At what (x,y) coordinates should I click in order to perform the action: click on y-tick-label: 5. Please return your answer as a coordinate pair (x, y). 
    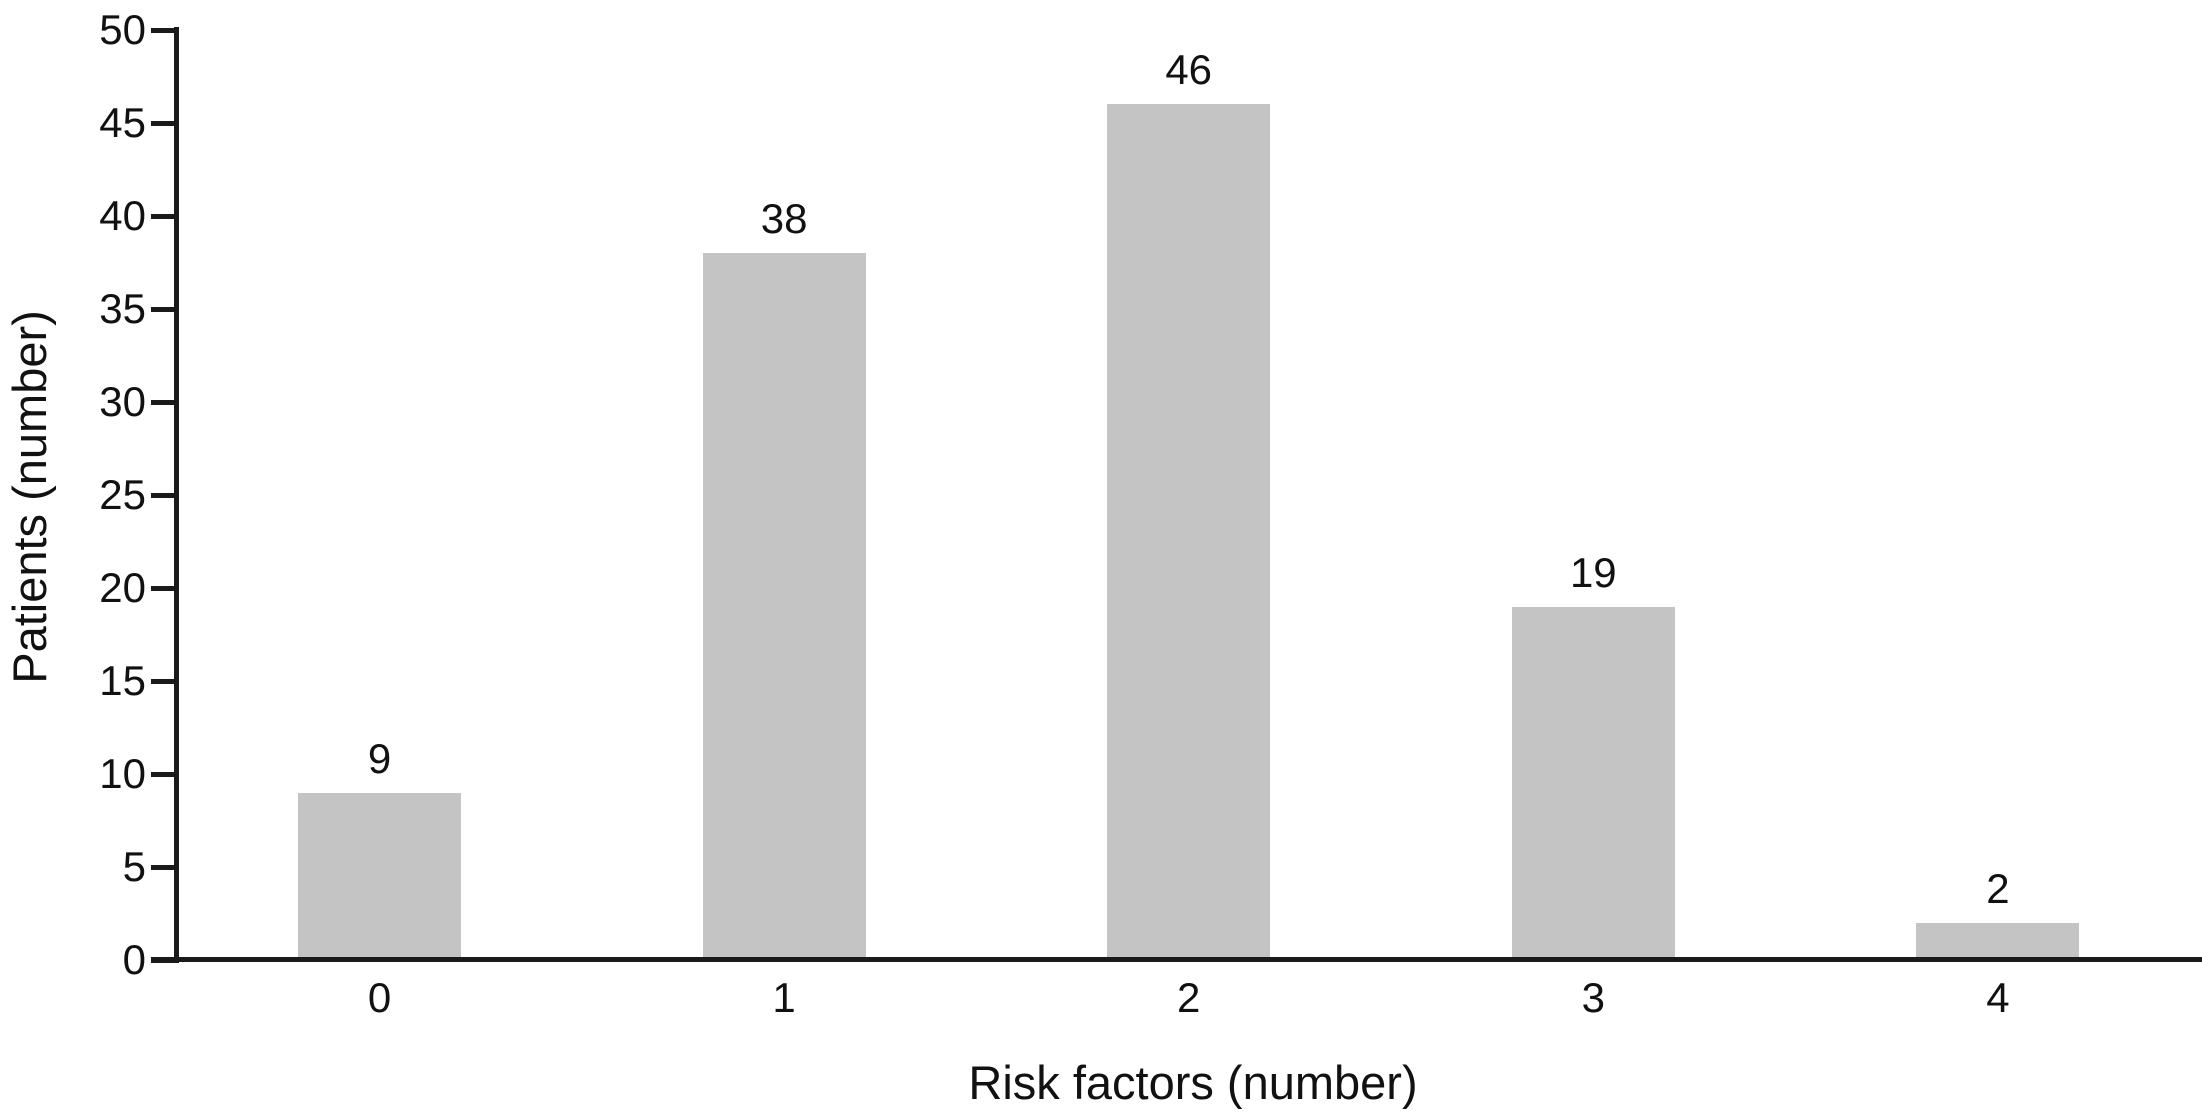
    Looking at the image, I should click on (134, 866).